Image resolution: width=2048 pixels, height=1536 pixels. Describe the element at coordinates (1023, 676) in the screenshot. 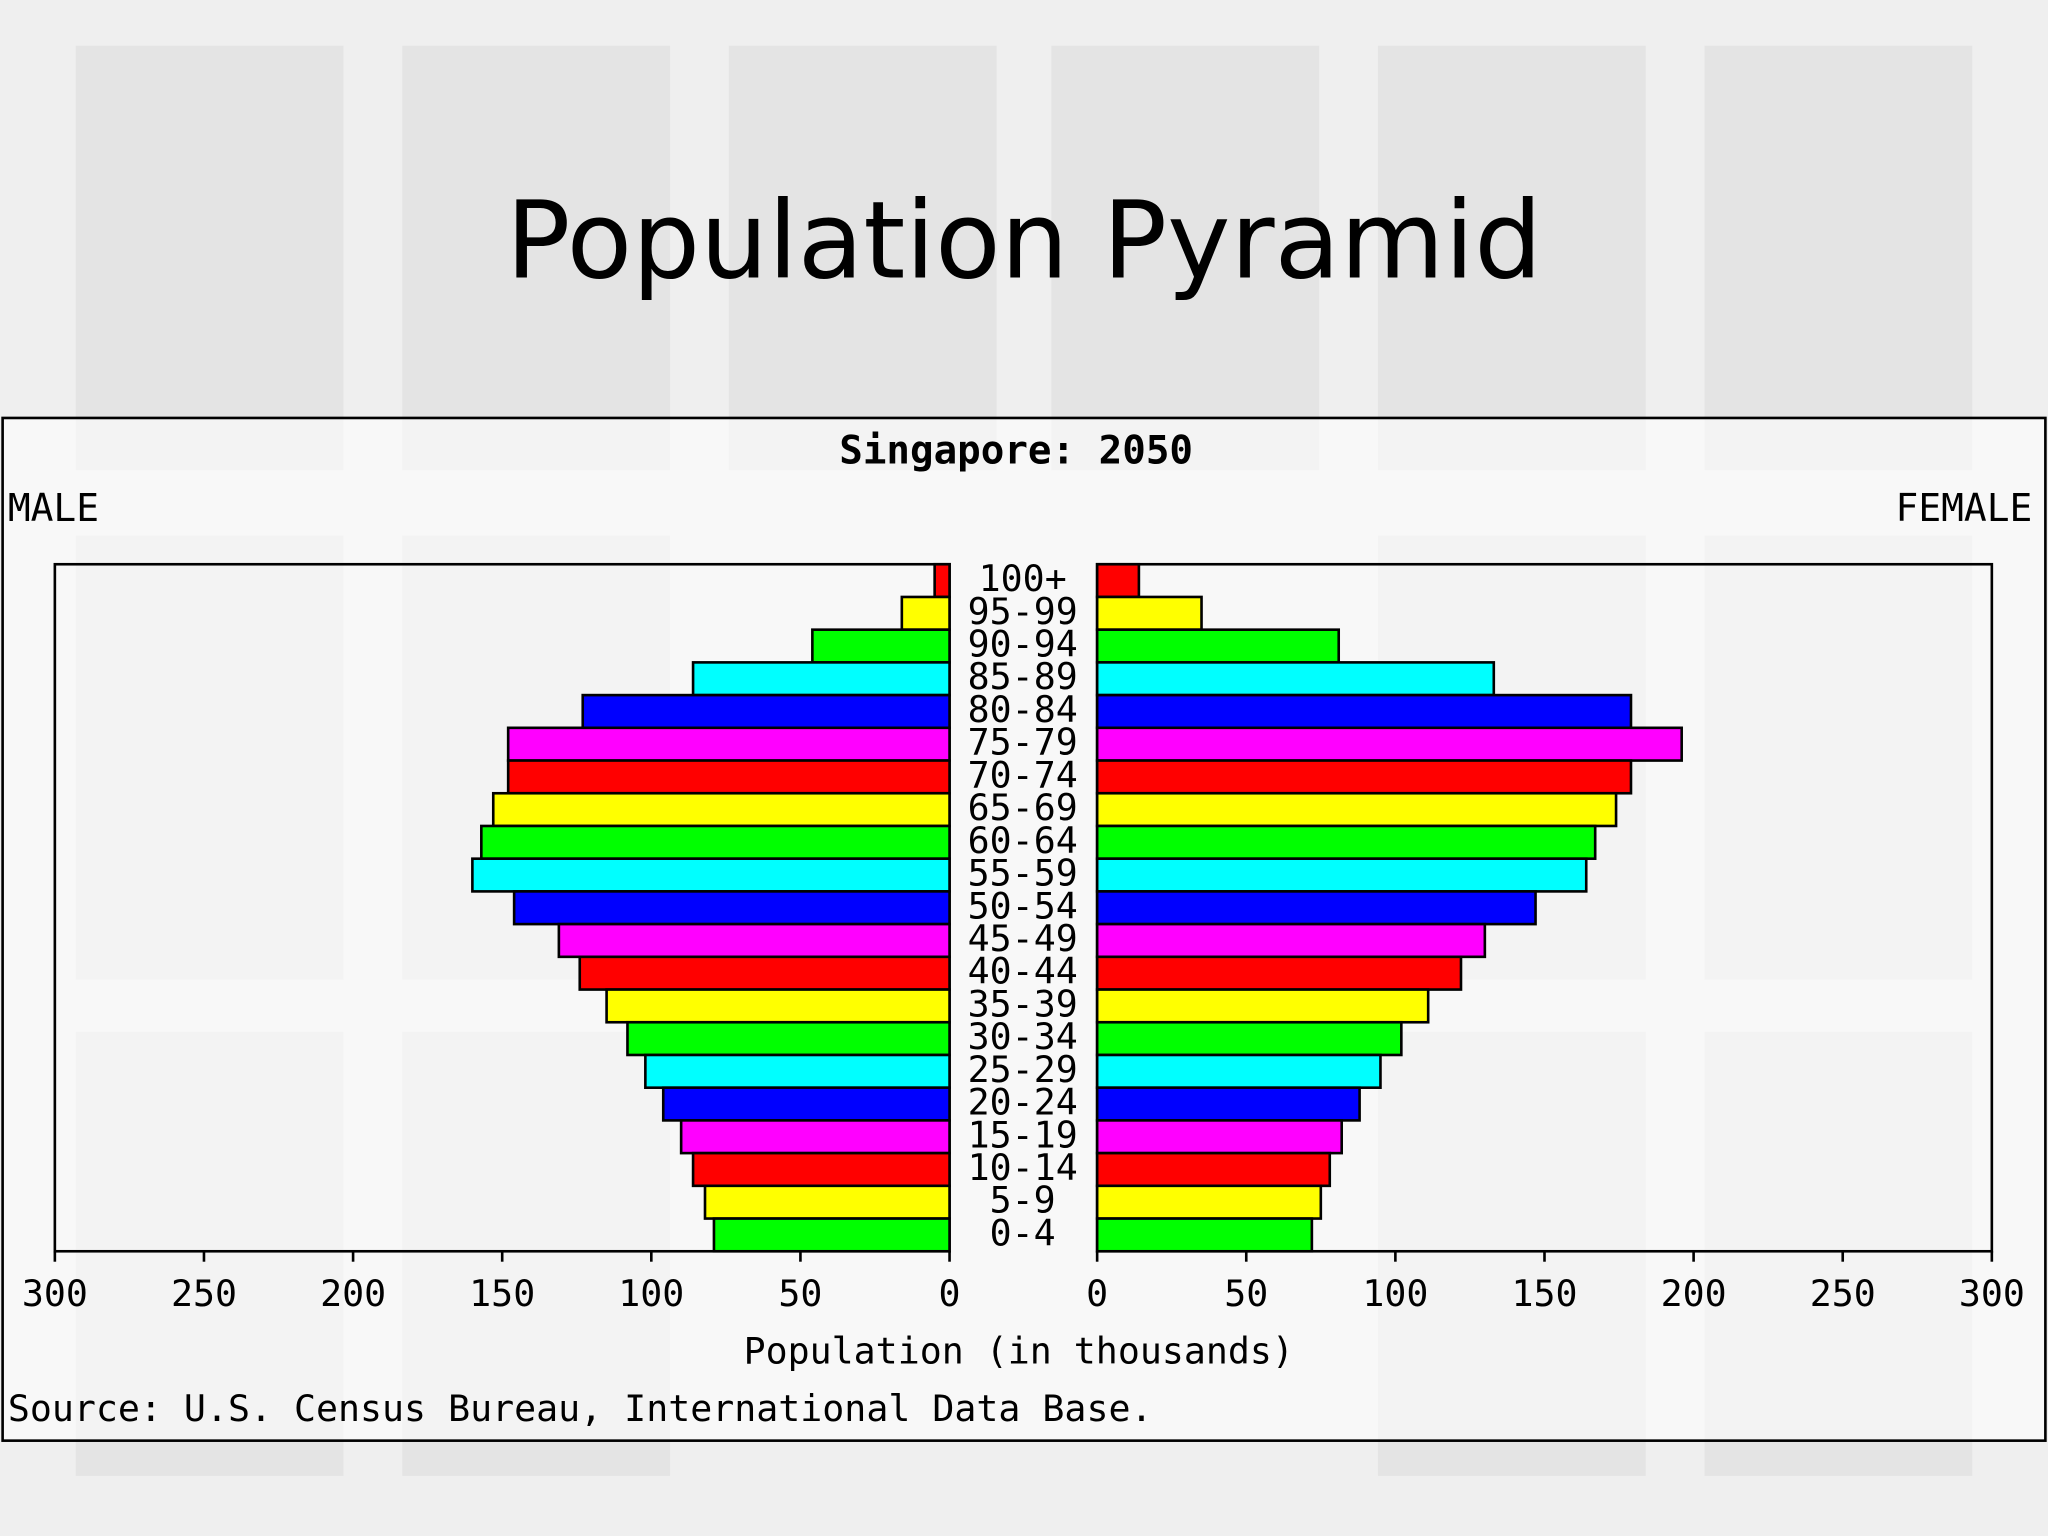

I see `category-label: 85-89` at that location.